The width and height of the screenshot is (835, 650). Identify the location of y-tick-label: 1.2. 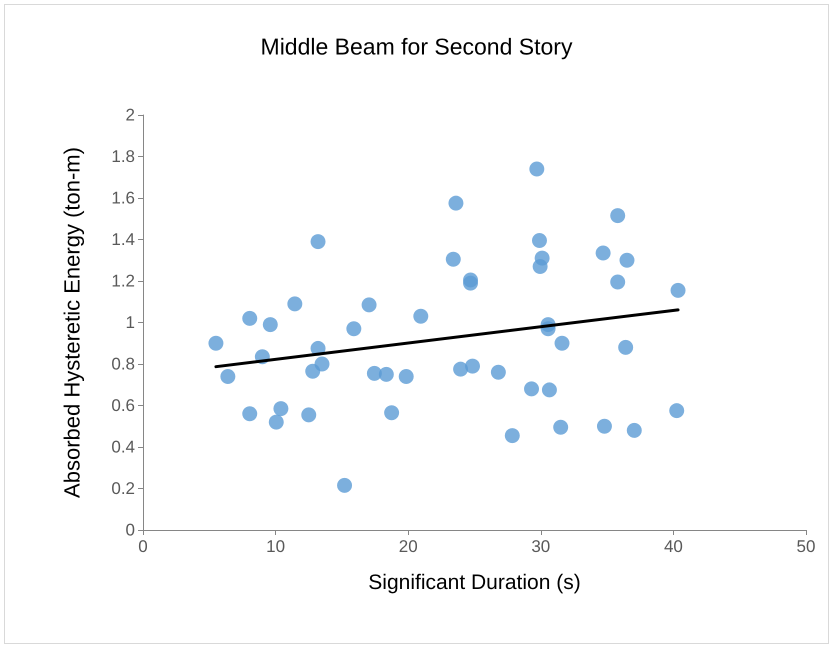
(123, 281).